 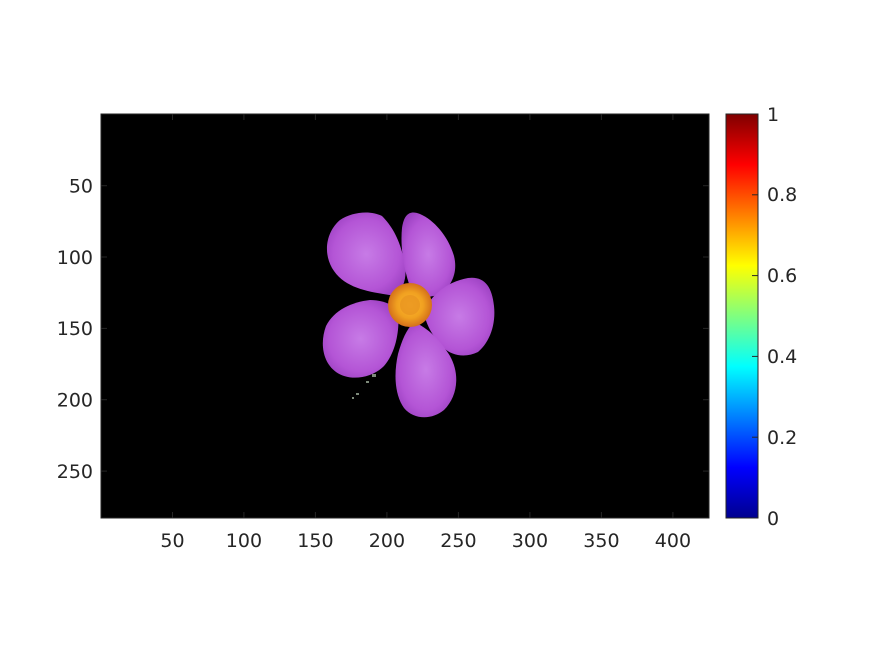 What do you see at coordinates (459, 316) in the screenshot?
I see `petal-right` at bounding box center [459, 316].